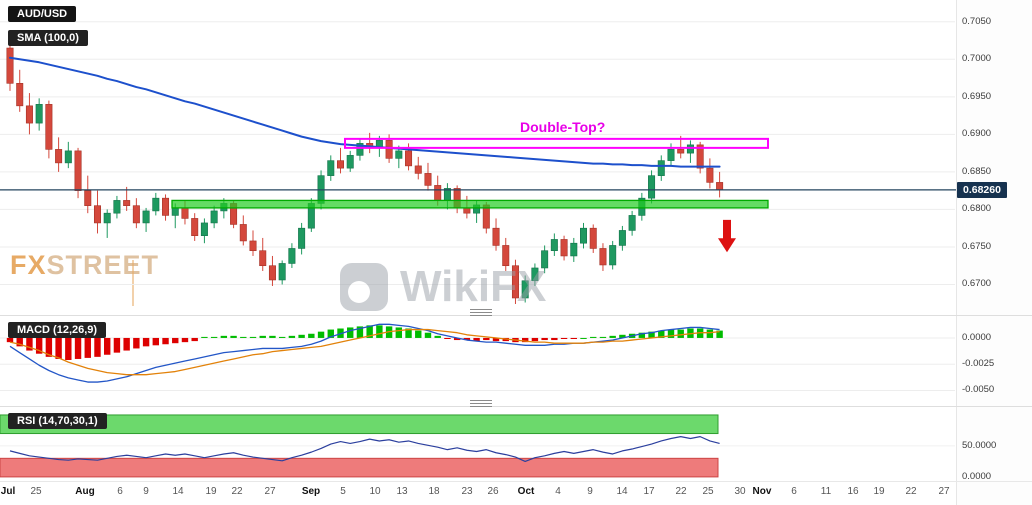 The width and height of the screenshot is (1032, 505). What do you see at coordinates (434, 491) in the screenshot?
I see `time-tick-label: 18` at bounding box center [434, 491].